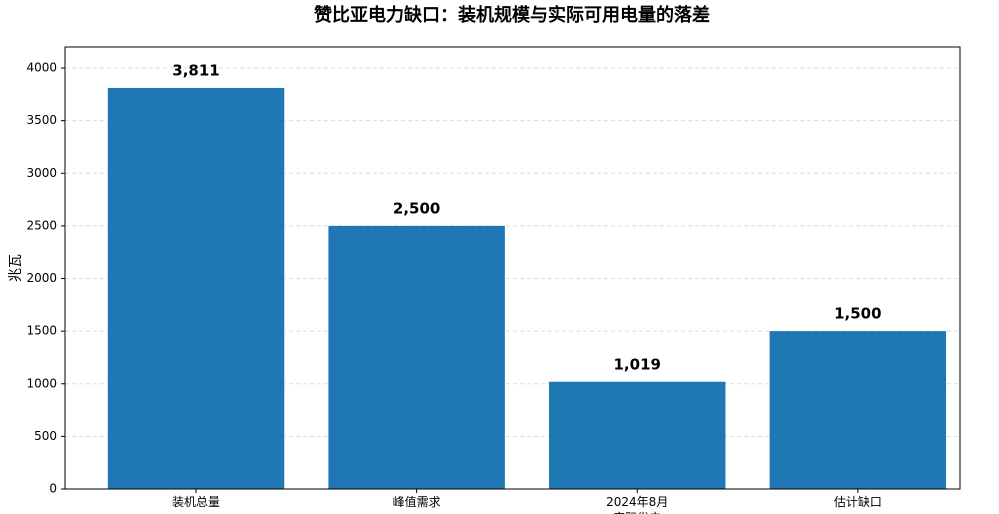 The width and height of the screenshot is (999, 514). I want to click on x-tick-label: 峰值需求, so click(416, 502).